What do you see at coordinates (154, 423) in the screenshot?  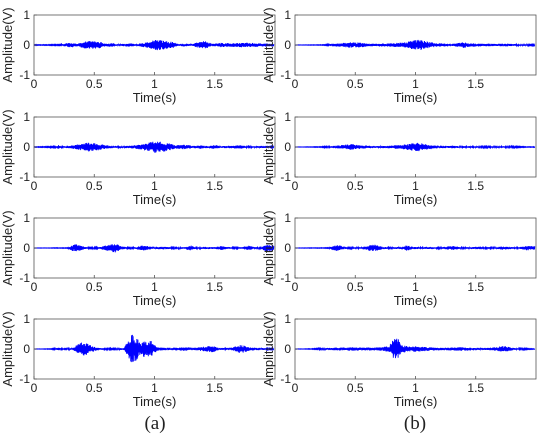 I see `panel-label-a: (a)` at bounding box center [154, 423].